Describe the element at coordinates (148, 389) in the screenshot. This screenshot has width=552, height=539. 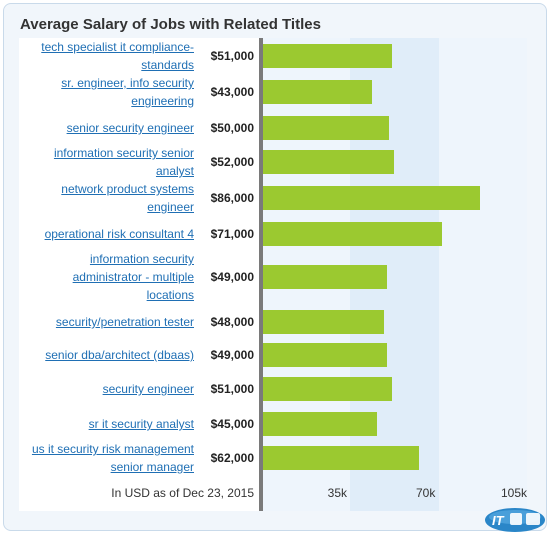
I see `job-title-link: security engineer` at that location.